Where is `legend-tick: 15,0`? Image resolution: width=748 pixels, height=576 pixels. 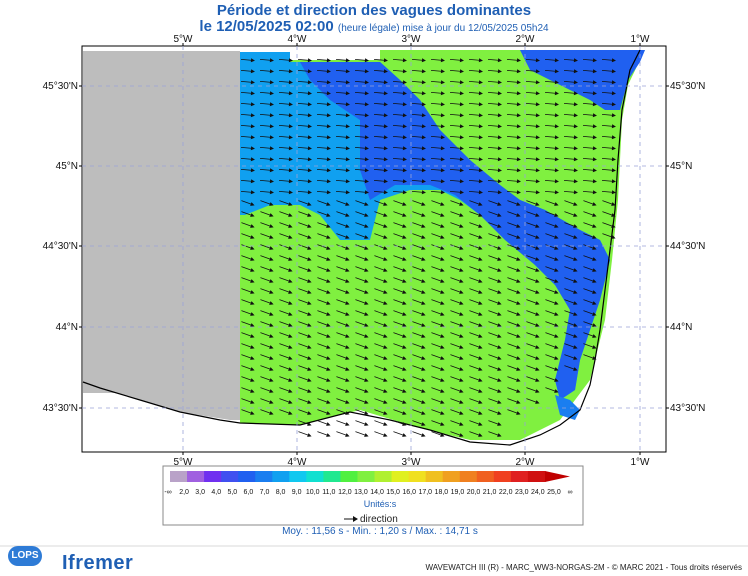
legend-tick: 15,0 is located at coordinates (393, 492).